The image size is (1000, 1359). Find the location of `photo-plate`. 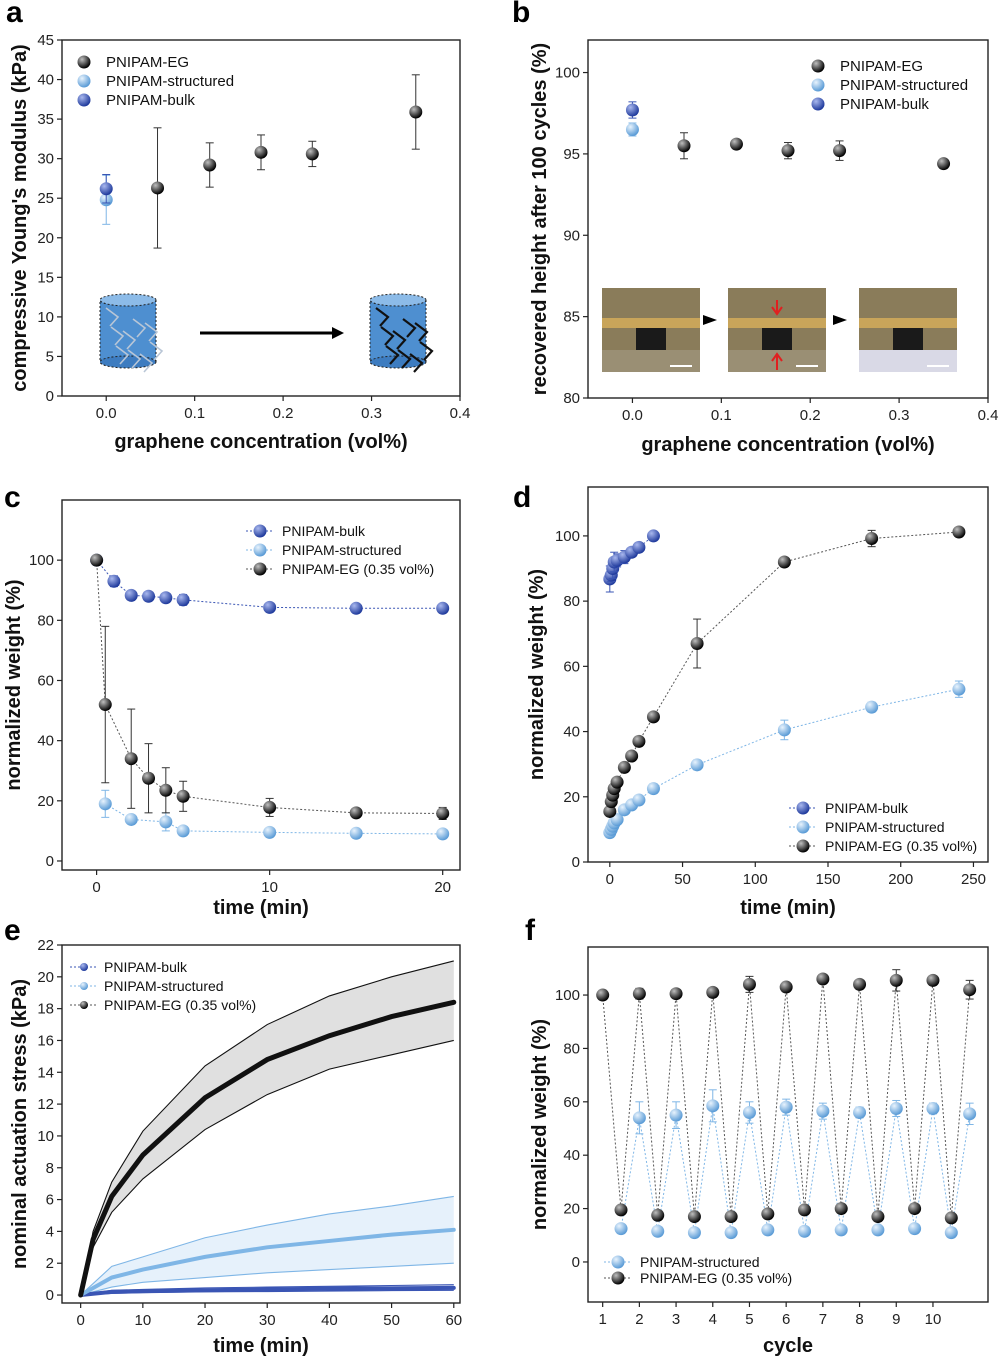

photo-plate is located at coordinates (777, 323).